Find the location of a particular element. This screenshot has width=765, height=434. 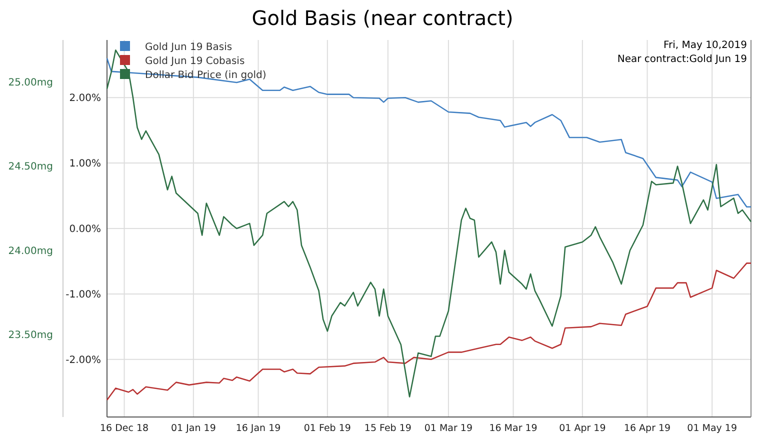

legend-label: Gold Jun 19 Cobasis is located at coordinates (195, 61).